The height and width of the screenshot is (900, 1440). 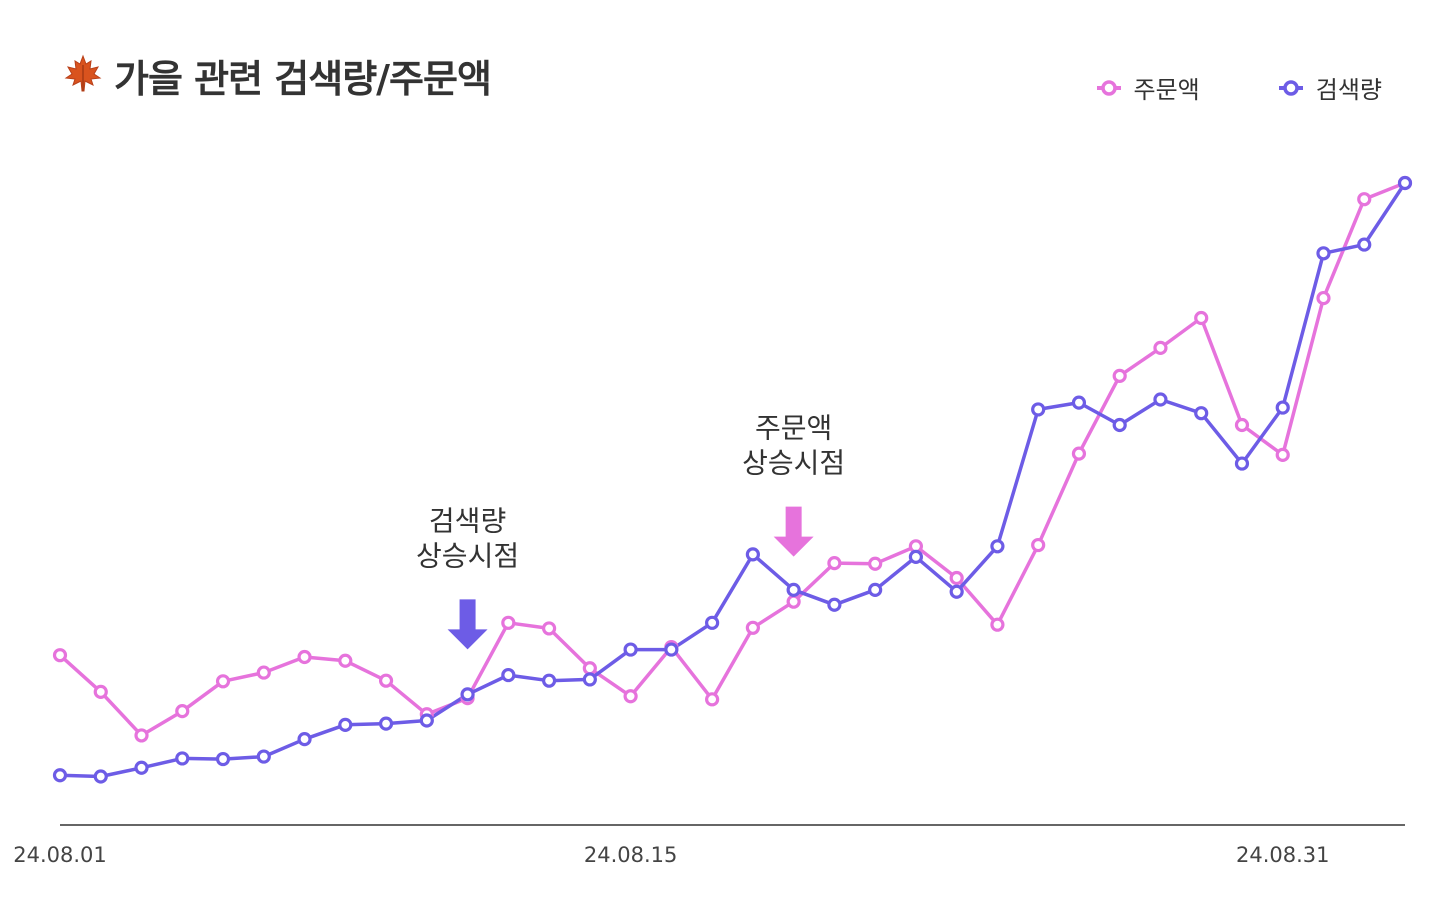 What do you see at coordinates (1166, 90) in the screenshot?
I see `legend-label-orders: 주문액` at bounding box center [1166, 90].